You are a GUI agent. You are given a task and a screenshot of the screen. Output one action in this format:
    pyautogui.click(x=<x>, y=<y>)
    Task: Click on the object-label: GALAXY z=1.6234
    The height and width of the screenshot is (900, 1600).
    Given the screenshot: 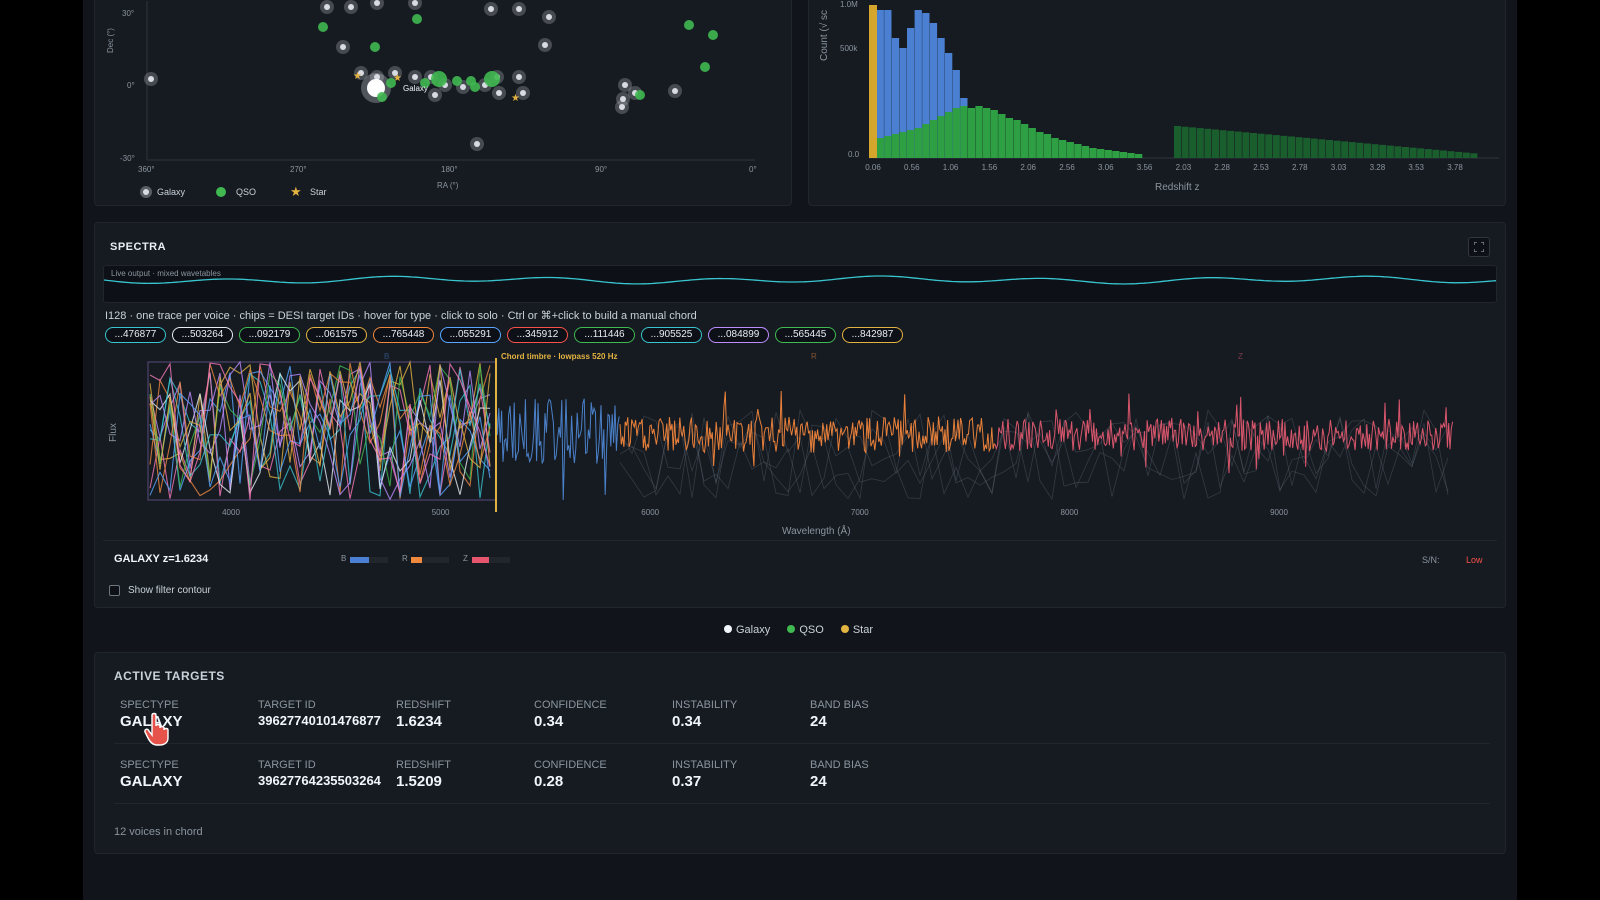 What is the action you would take?
    pyautogui.click(x=161, y=559)
    